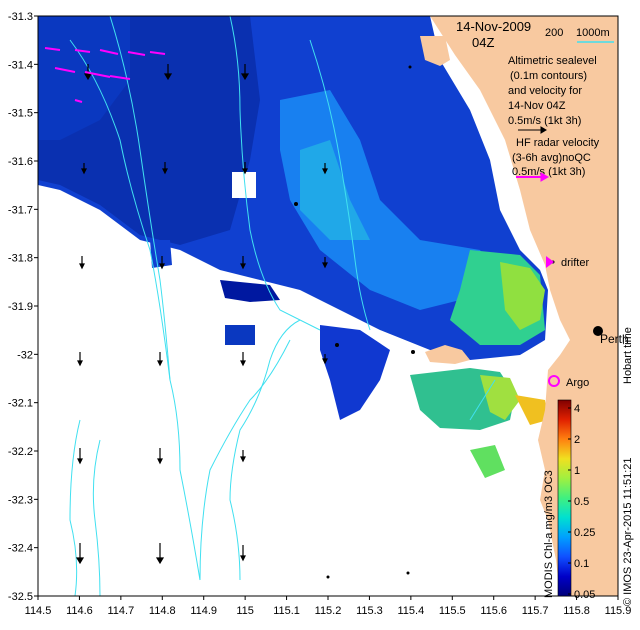 This screenshot has width=640, height=630. What do you see at coordinates (614, 339) in the screenshot?
I see `perth-label: Perth` at bounding box center [614, 339].